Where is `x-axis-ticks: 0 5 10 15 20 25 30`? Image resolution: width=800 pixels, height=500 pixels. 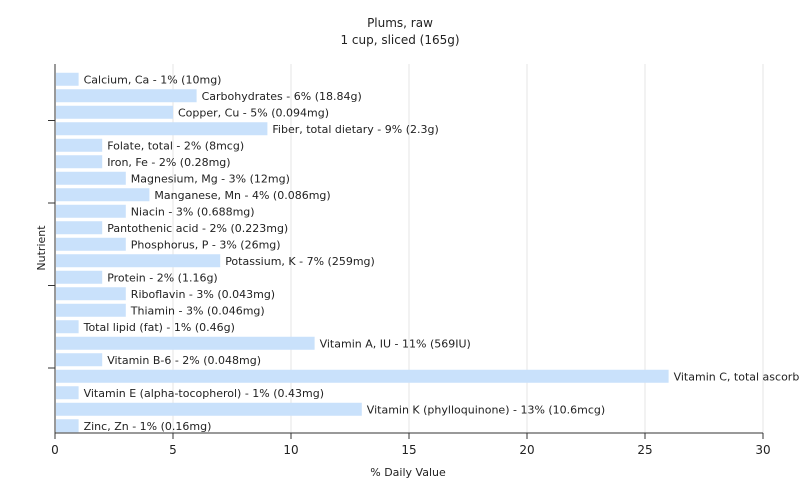 x-axis-ticks: 0 5 10 15 20 25 30 is located at coordinates (411, 445).